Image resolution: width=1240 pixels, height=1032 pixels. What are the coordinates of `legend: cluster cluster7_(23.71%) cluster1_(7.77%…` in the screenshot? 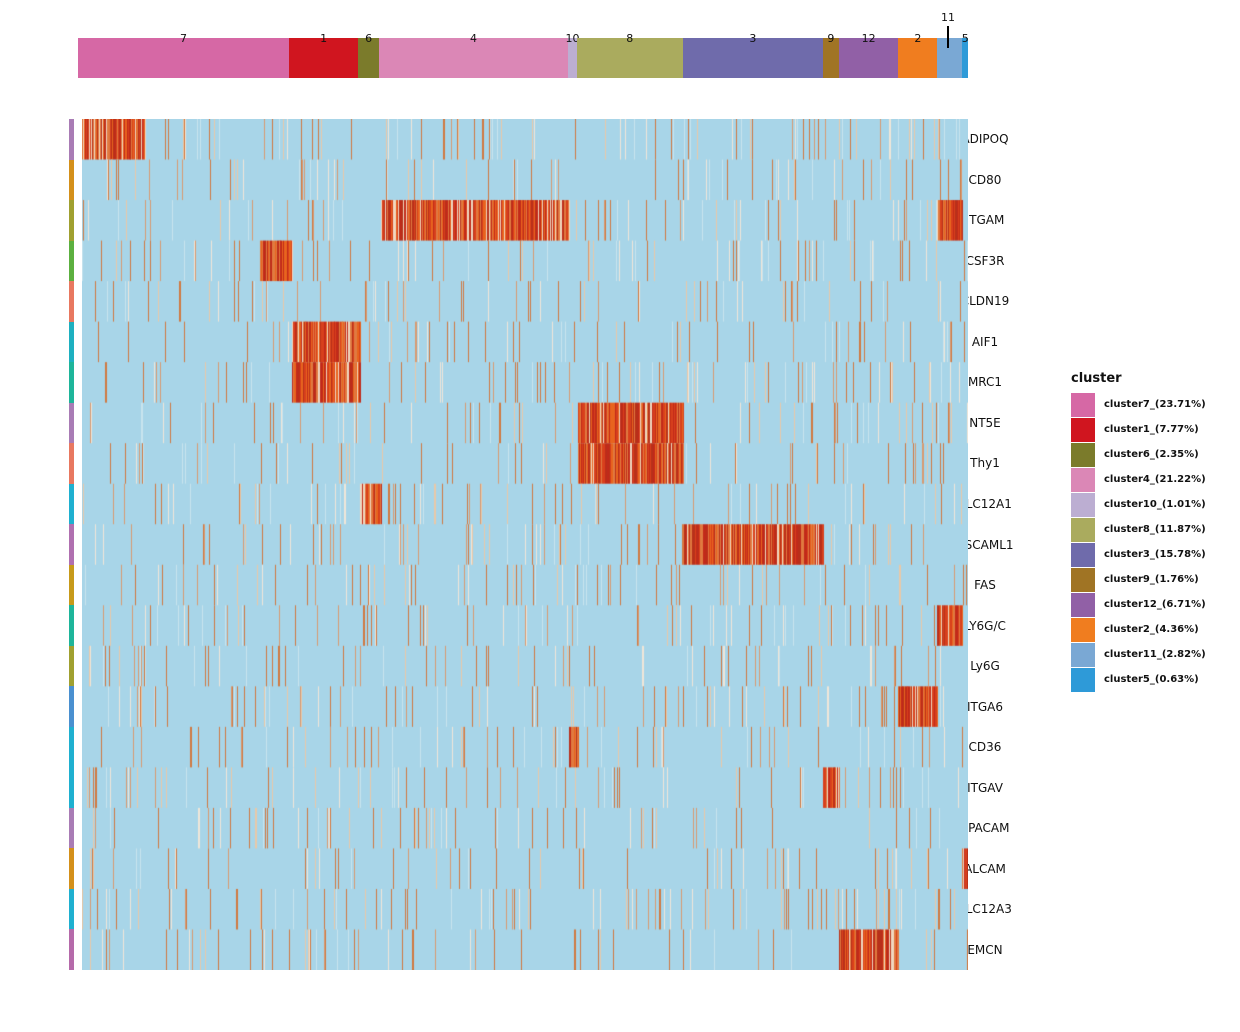 It's located at (1138, 531).